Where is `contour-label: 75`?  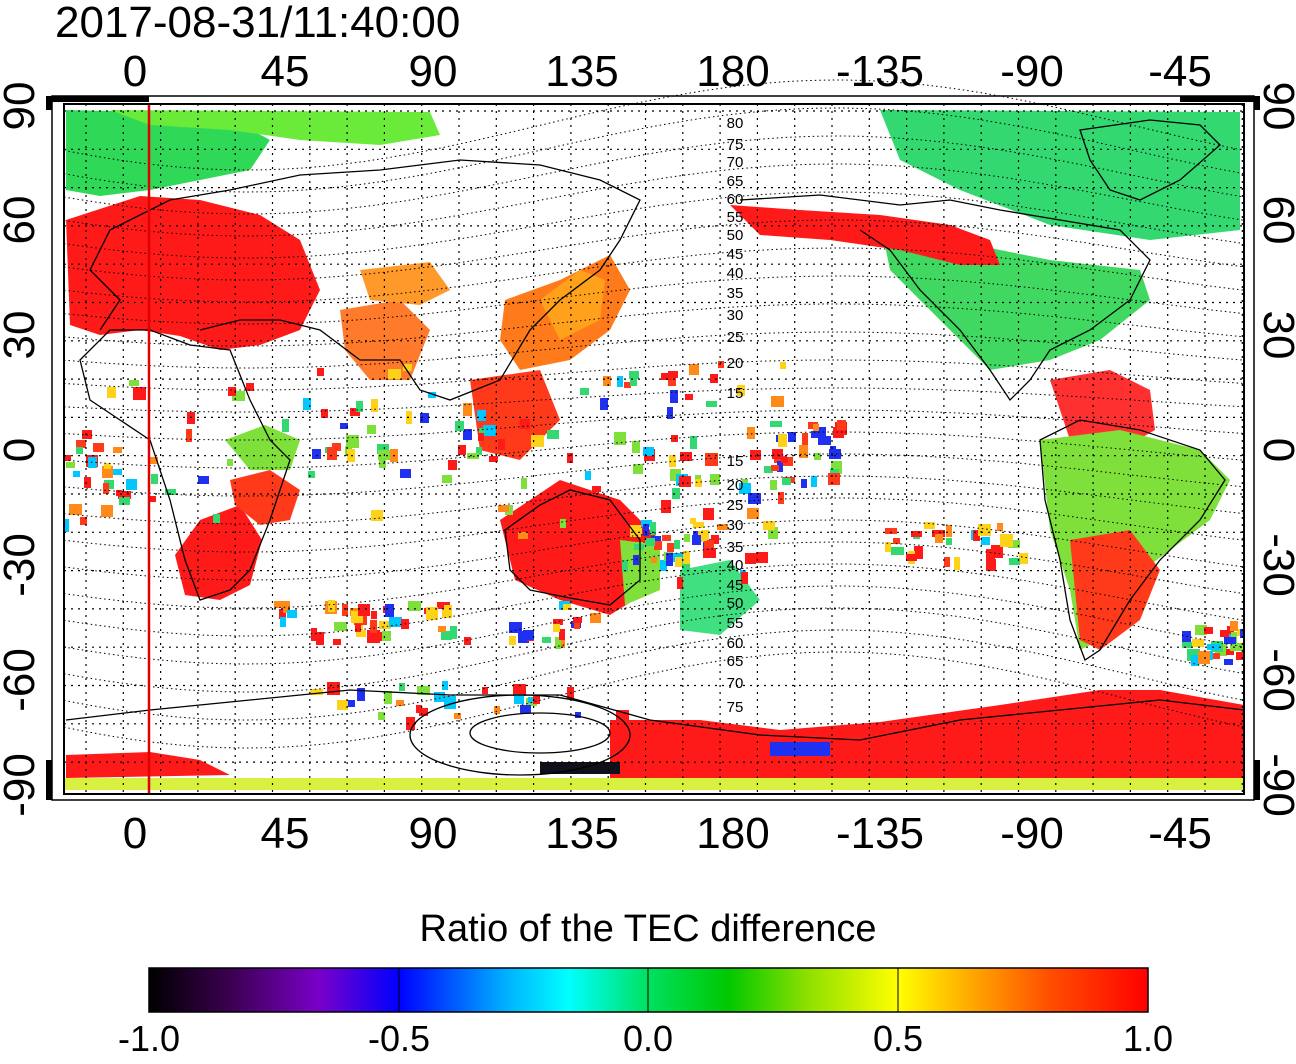
contour-label: 75 is located at coordinates (735, 144).